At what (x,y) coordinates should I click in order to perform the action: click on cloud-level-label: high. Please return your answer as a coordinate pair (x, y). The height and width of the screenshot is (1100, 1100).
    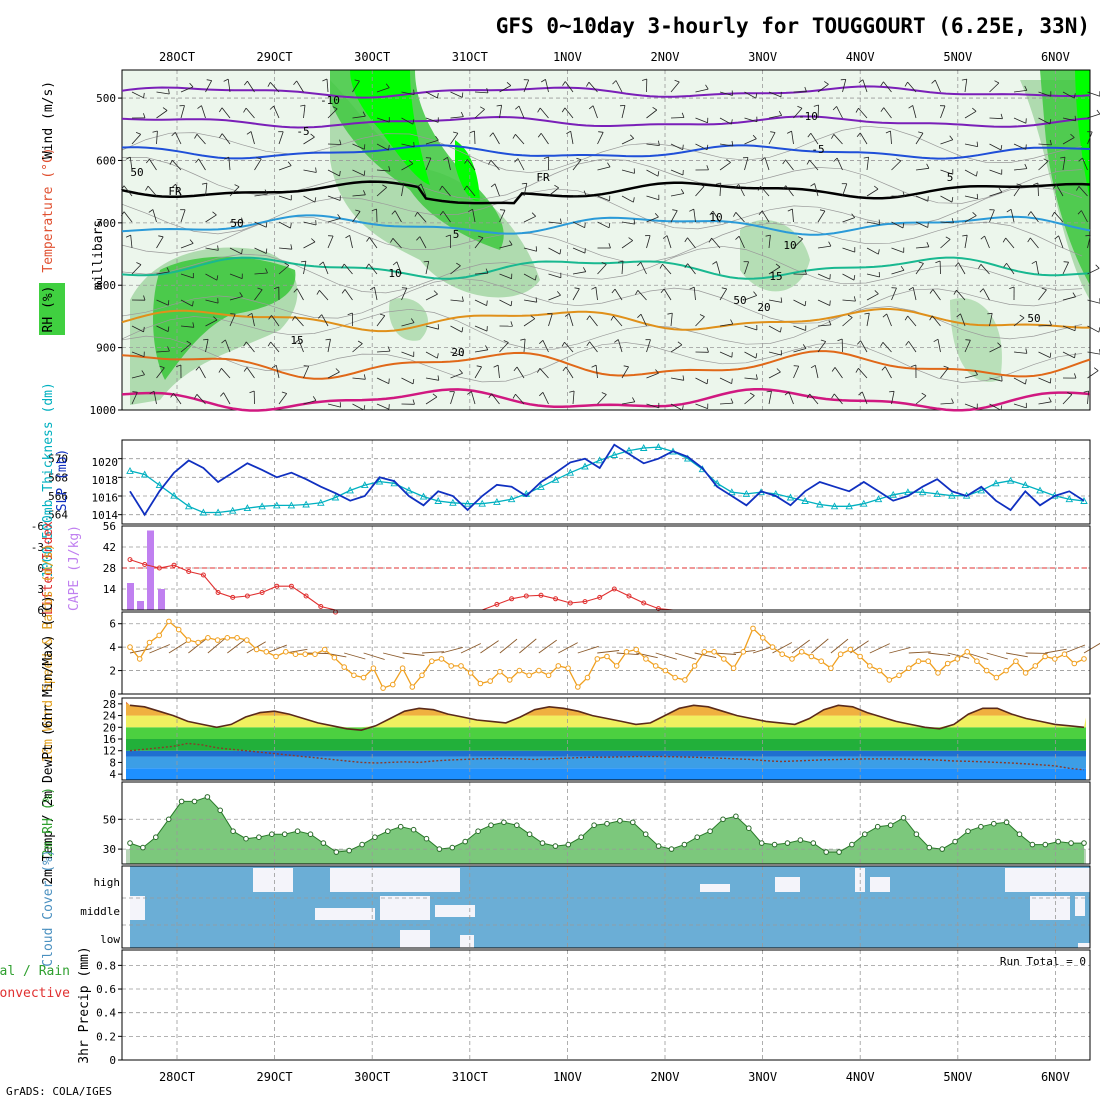
    Looking at the image, I should click on (107, 882).